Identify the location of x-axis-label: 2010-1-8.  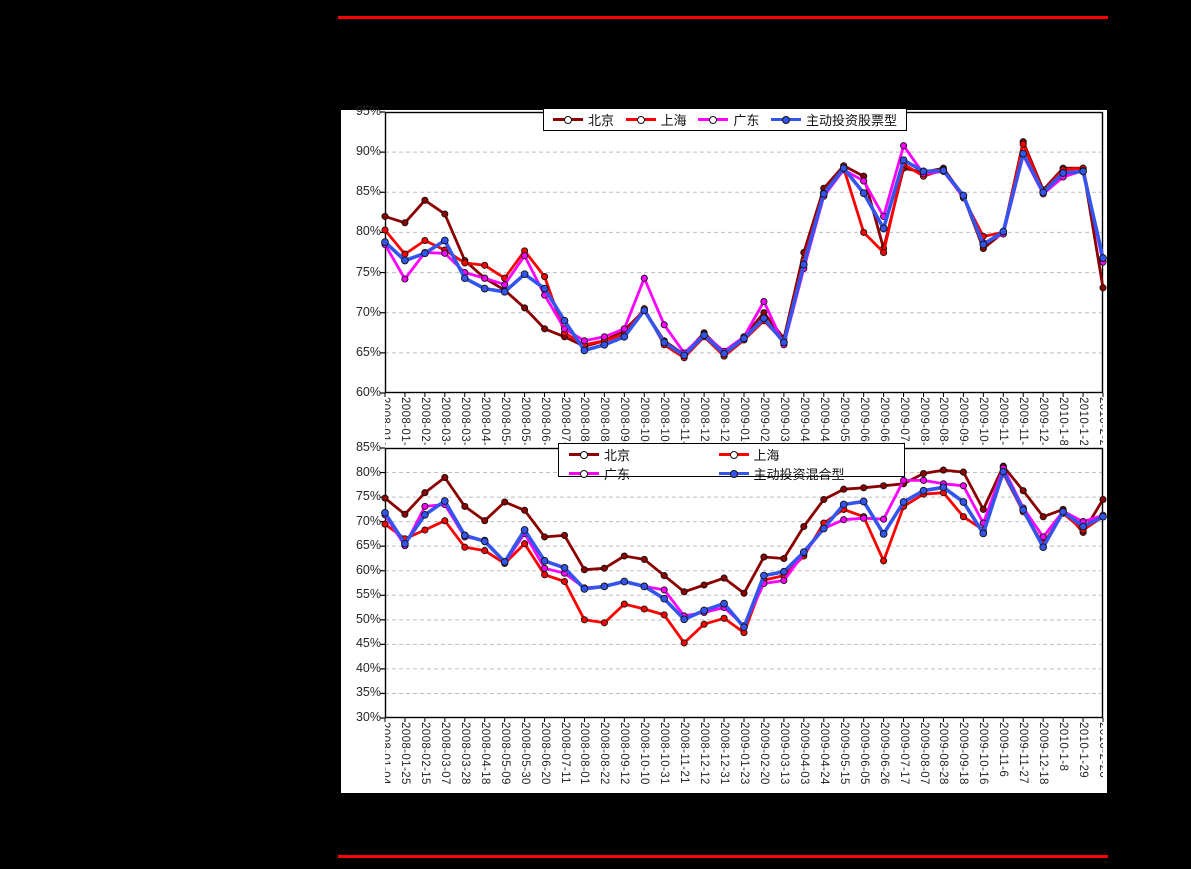
(1063, 421).